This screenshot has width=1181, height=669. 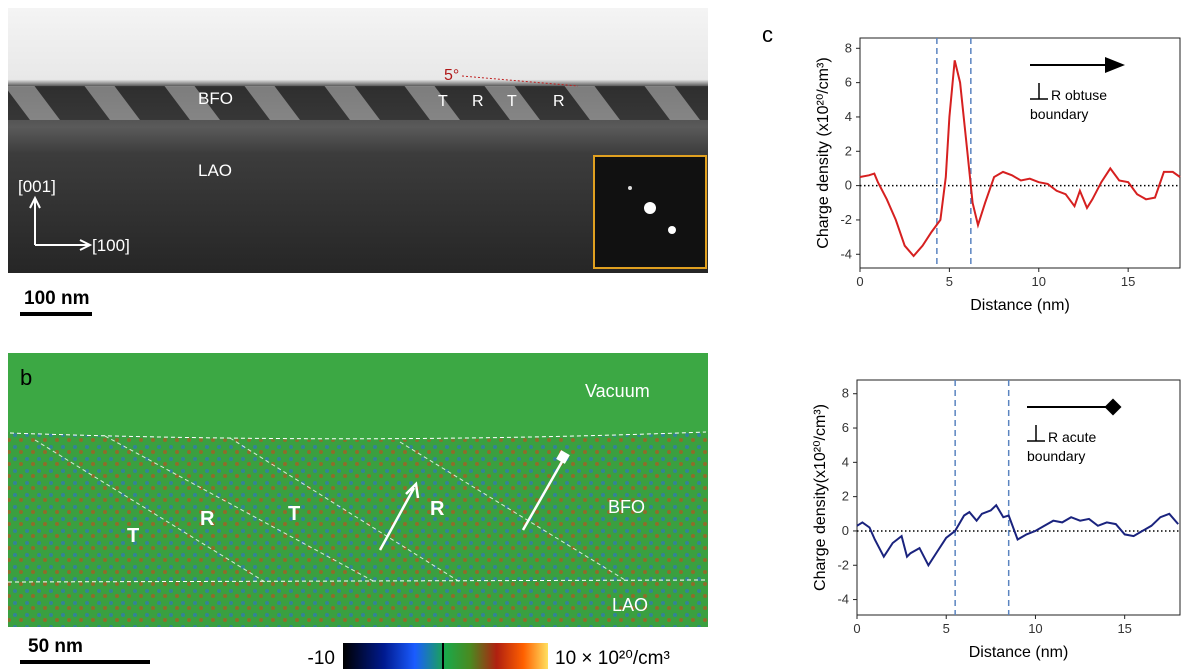 I want to click on axes-arrows, so click(x=61, y=223).